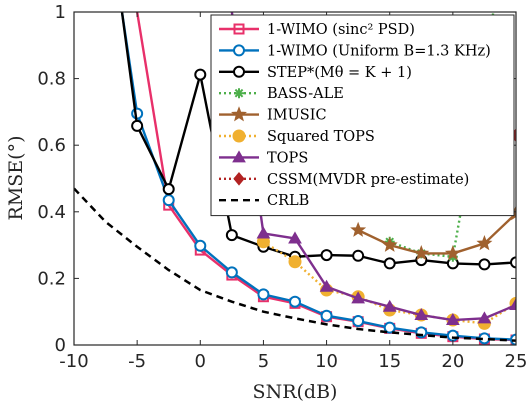  I want to click on legend-item-cssm-mvdr-pre-estimate: CSSM(MVDR pre-estimate), so click(344, 180).